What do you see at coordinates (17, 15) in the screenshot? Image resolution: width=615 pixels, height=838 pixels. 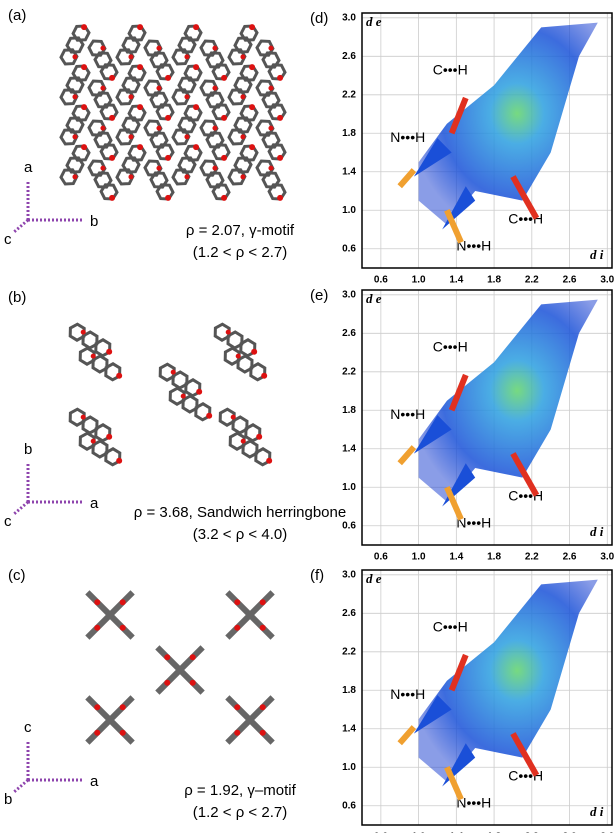 I see `panel-label: (a)` at bounding box center [17, 15].